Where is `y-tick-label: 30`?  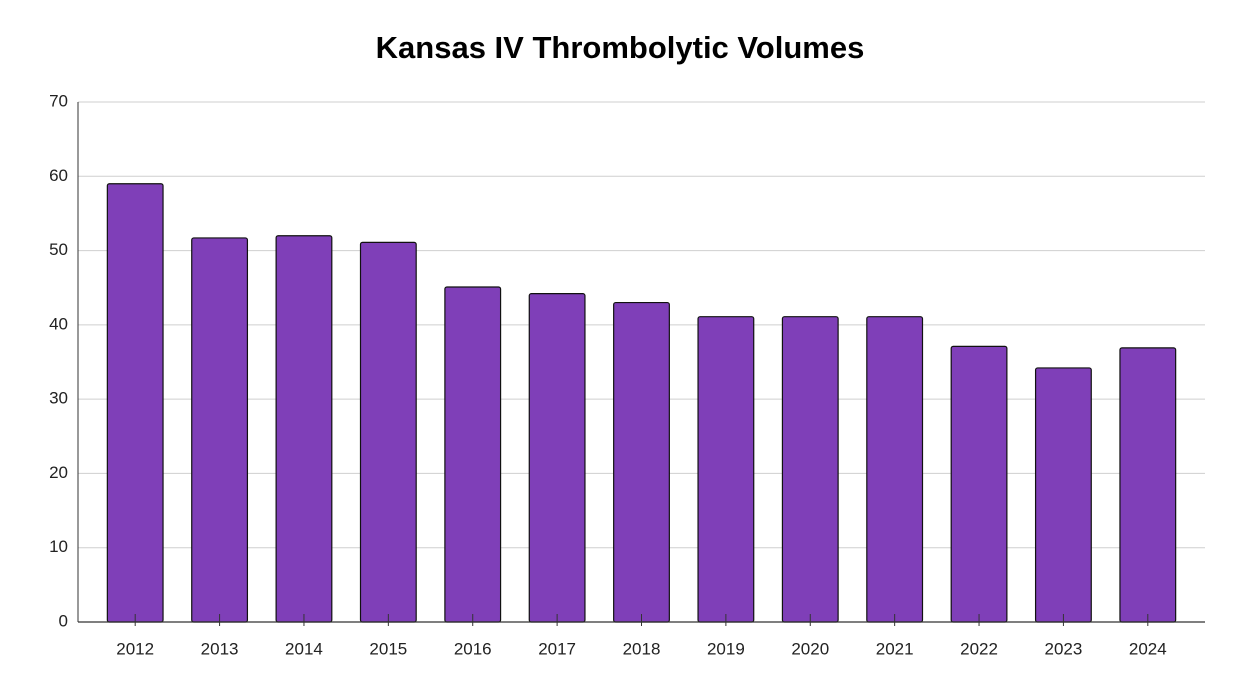 y-tick-label: 30 is located at coordinates (58, 398).